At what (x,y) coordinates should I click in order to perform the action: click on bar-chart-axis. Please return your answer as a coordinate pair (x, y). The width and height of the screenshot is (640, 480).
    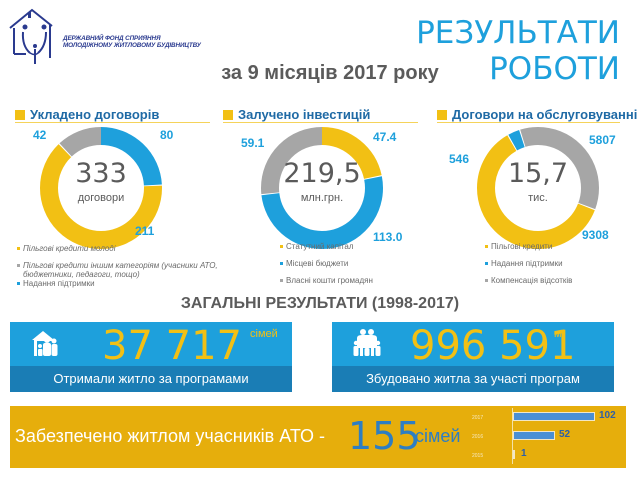
    Looking at the image, I should click on (512, 436).